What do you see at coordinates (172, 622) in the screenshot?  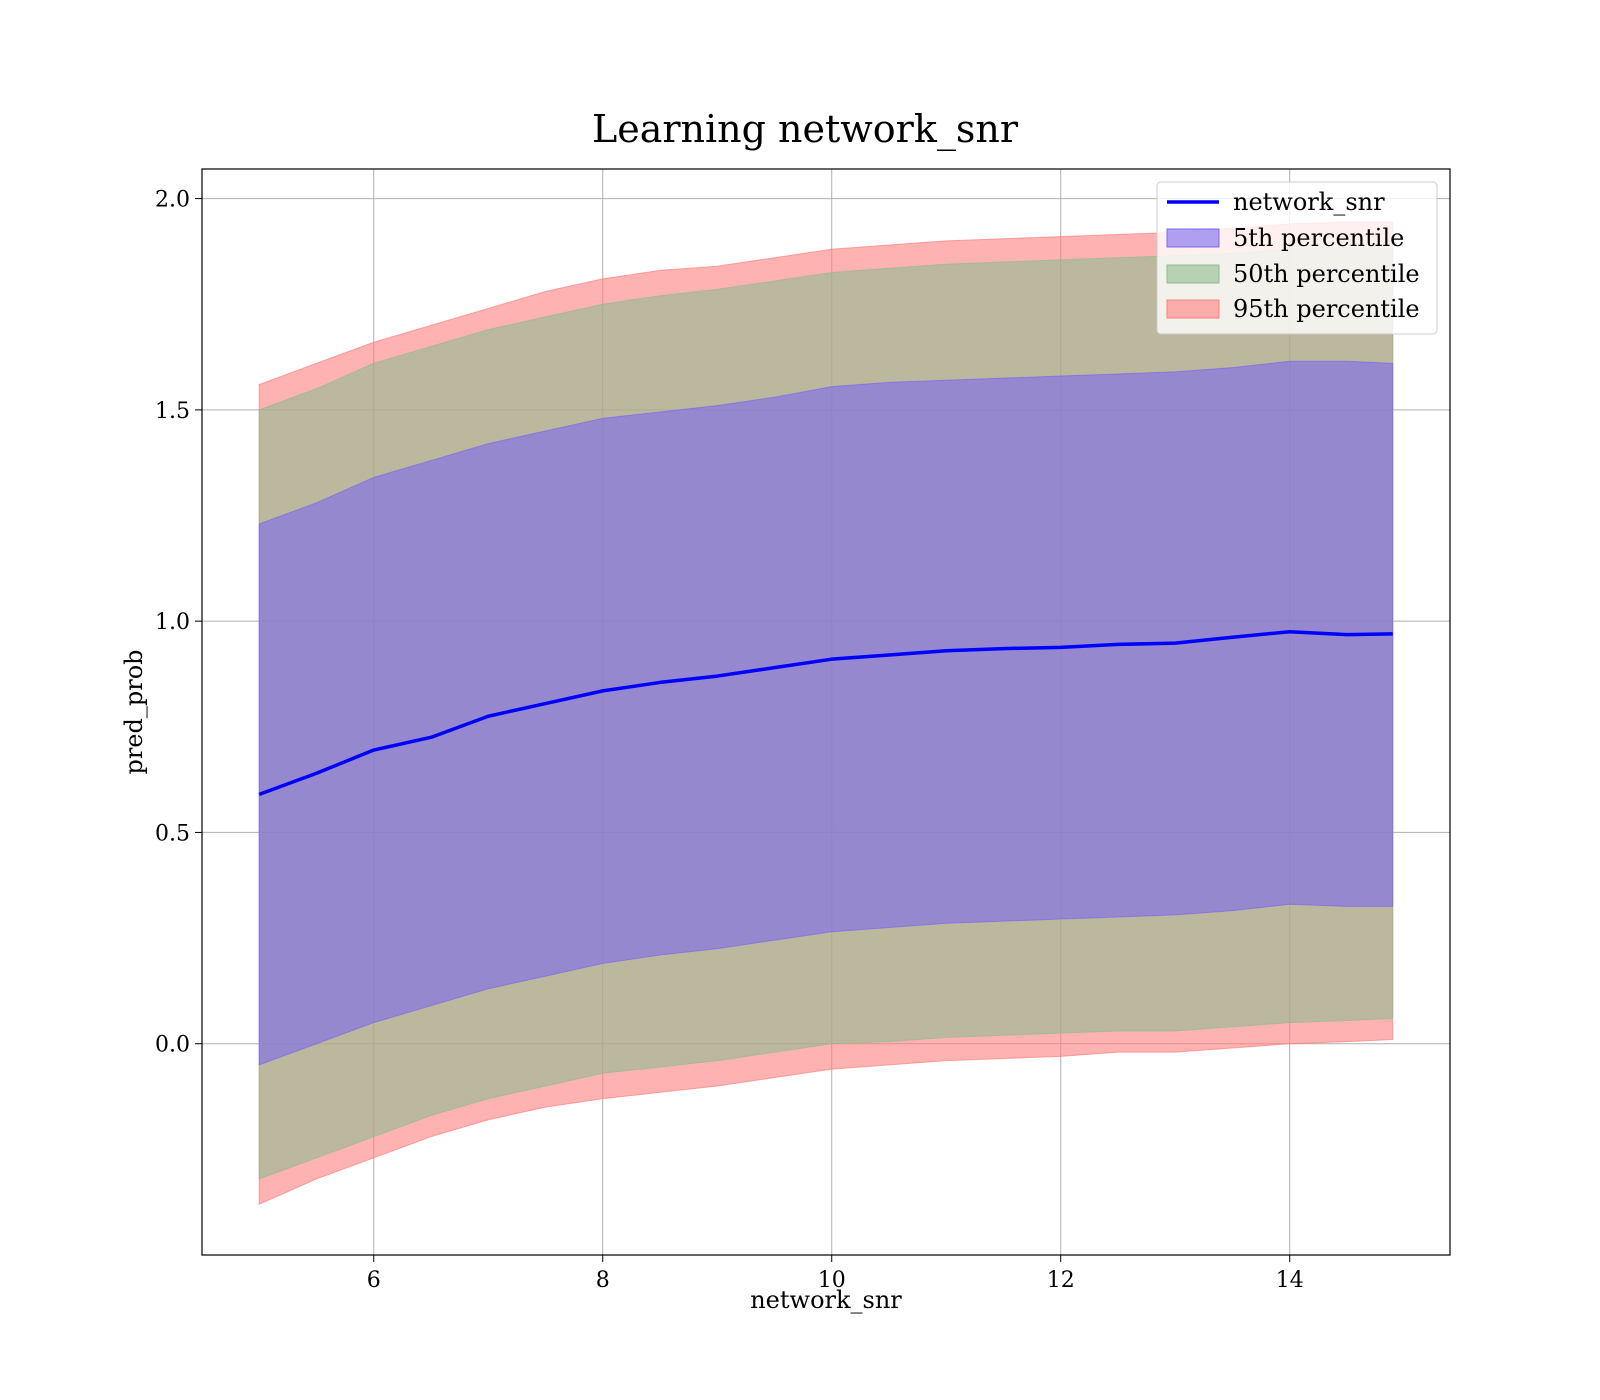 I see `y-tick-label: 1.0` at bounding box center [172, 622].